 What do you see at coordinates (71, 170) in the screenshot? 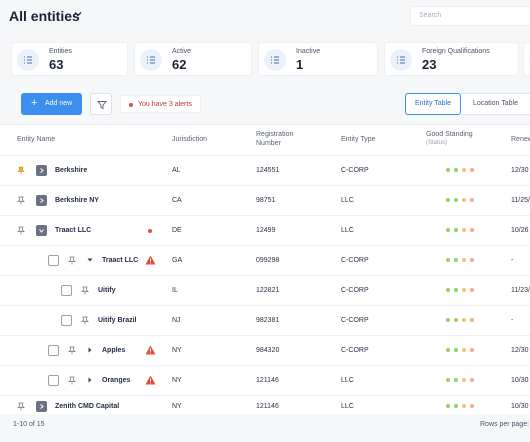
I see `entity-name-link: Berkshire` at bounding box center [71, 170].